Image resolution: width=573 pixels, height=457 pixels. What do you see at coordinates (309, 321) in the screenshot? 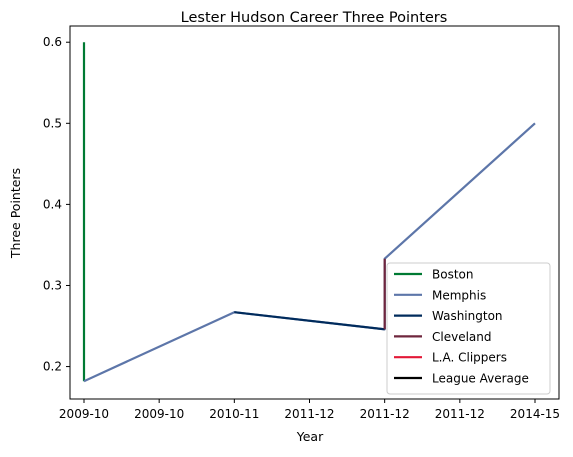
I see `series-line-washington` at bounding box center [309, 321].